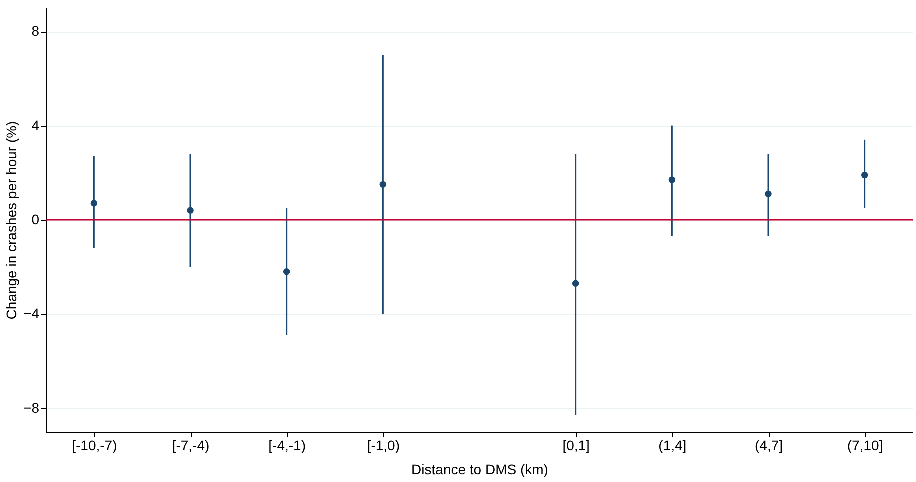 The height and width of the screenshot is (482, 916). I want to click on y-axis-title: Change in crashes per hour (%), so click(12, 220).